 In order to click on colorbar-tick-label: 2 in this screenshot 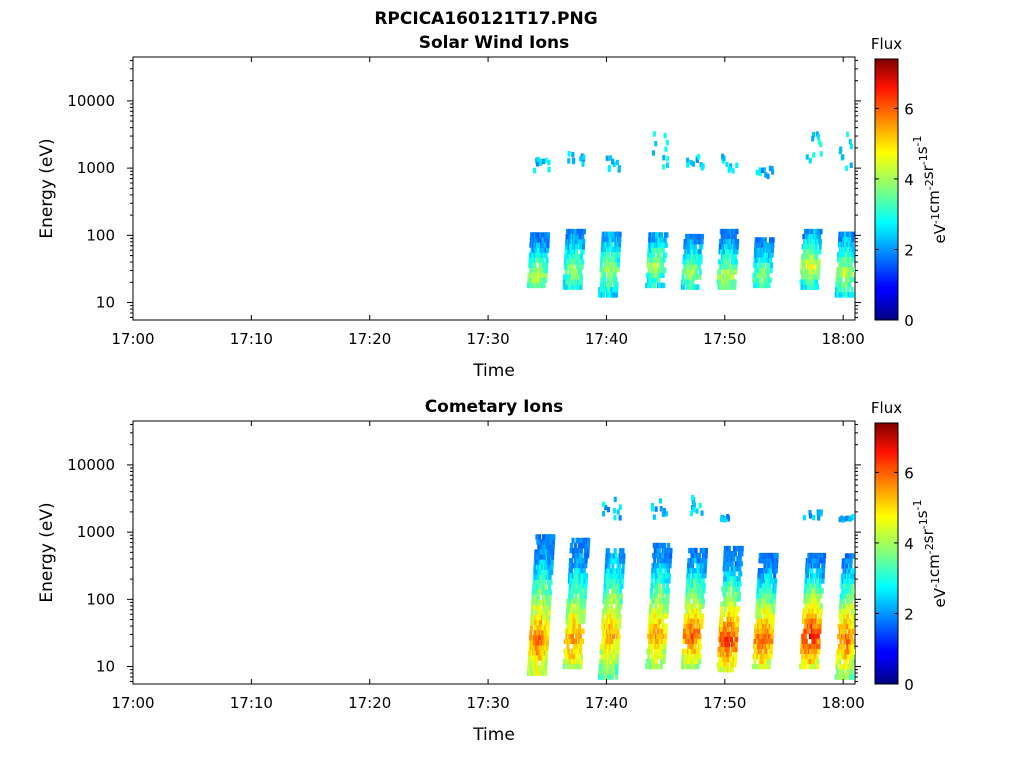, I will do `click(909, 614)`.